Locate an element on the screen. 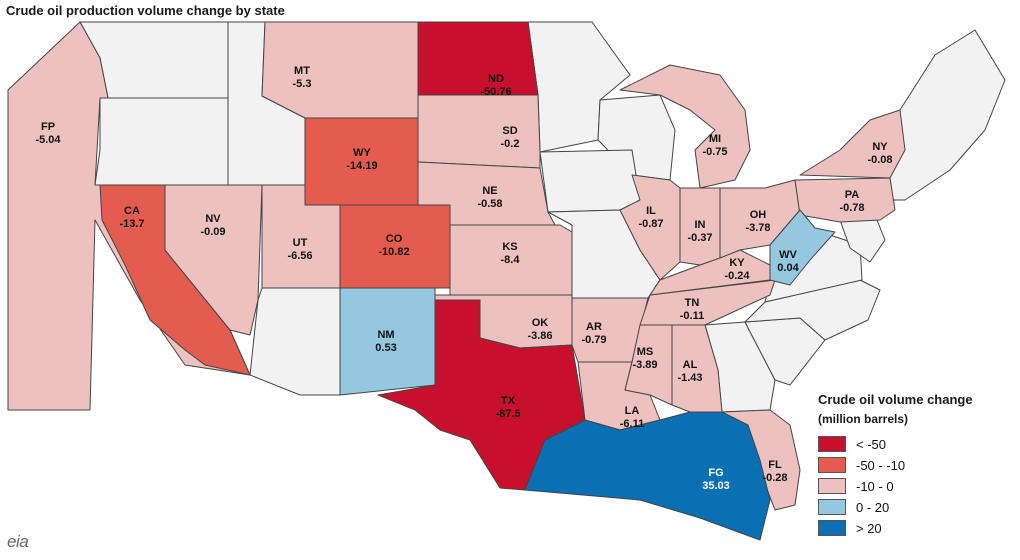 Image resolution: width=1020 pixels, height=560 pixels. region-fg is located at coordinates (647, 476).